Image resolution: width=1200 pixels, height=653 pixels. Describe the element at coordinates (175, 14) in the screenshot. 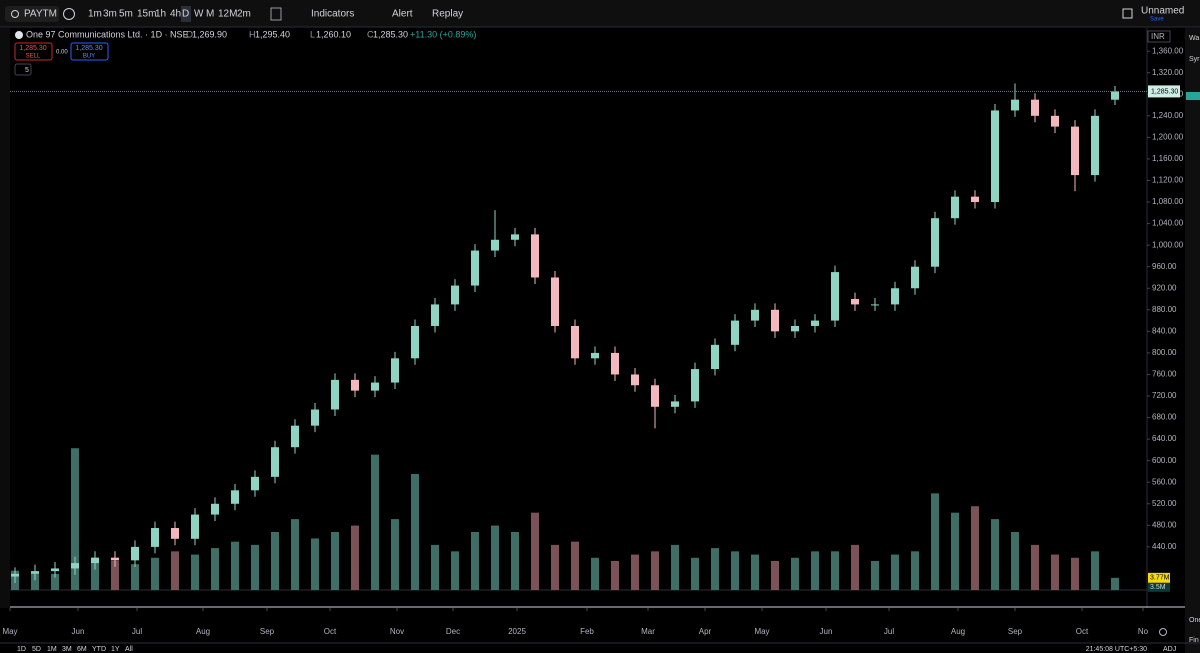

I see `interval: 4h` at that location.